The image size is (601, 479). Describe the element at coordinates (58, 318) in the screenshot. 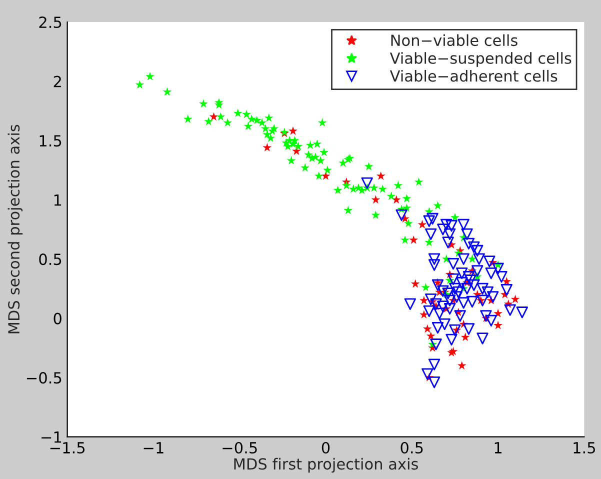

I see `y-tick-label: 0` at that location.